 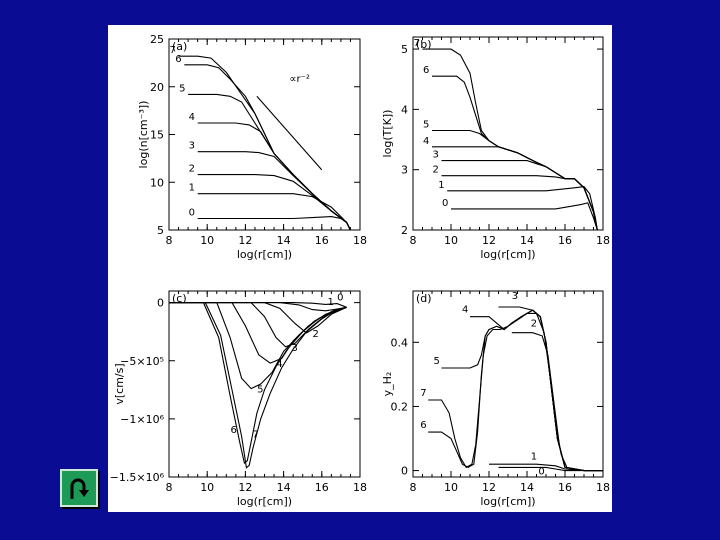 What do you see at coordinates (400, 342) in the screenshot?
I see `y-tick-label: 0.4` at bounding box center [400, 342].